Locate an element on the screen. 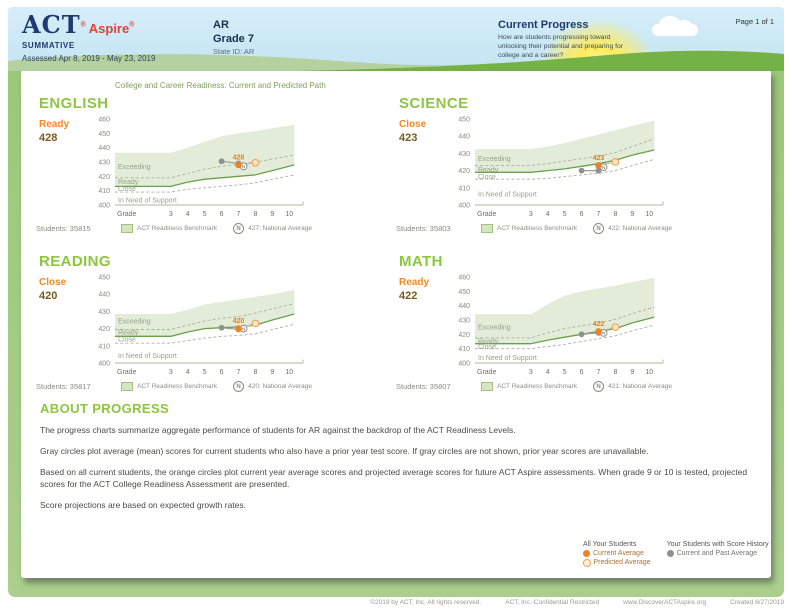  predicted-average-marker-icon is located at coordinates (587, 563).